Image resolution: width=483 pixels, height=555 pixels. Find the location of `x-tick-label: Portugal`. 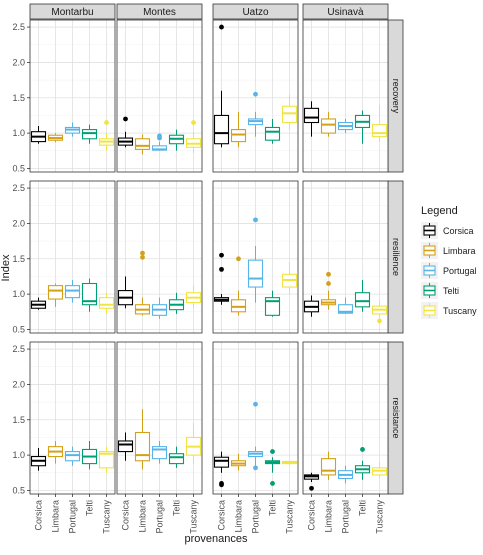

x-tick-label: Portugal is located at coordinates (73, 517).